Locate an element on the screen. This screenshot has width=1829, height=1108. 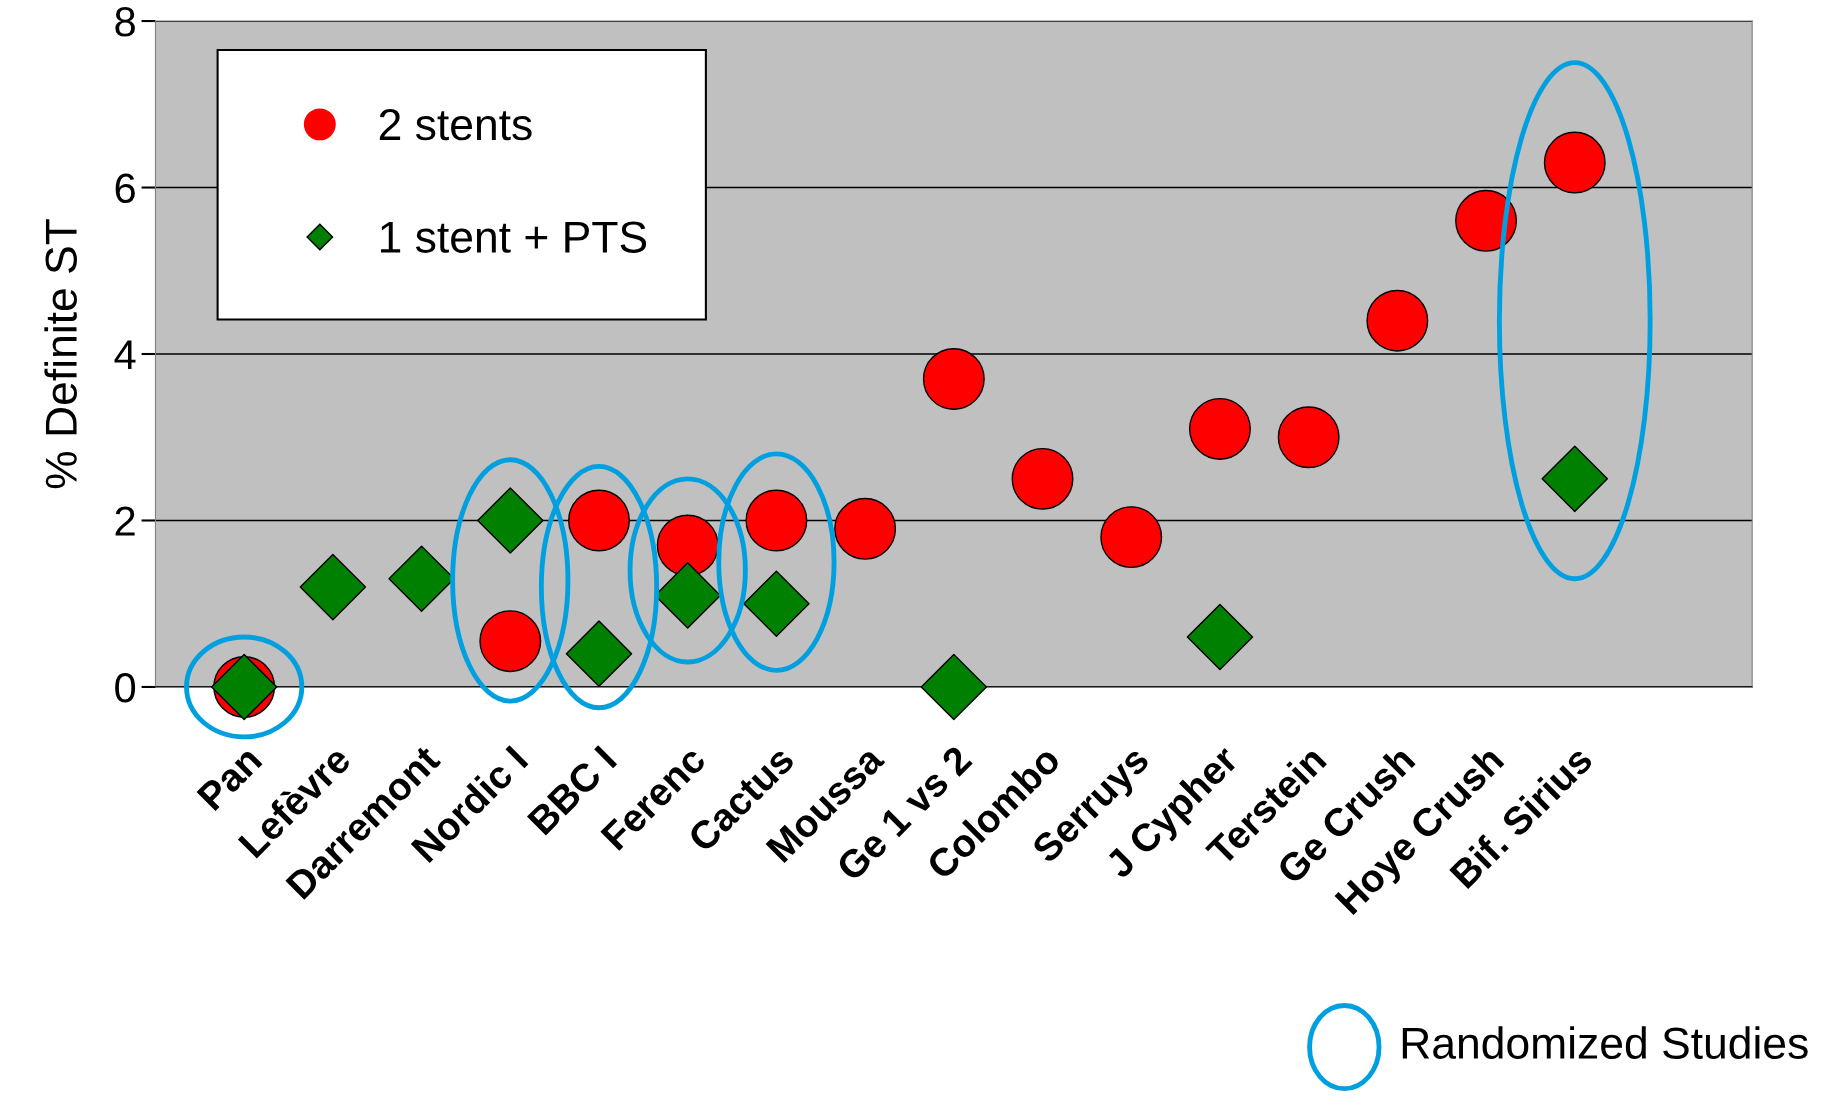
y-tick-label: 2 is located at coordinates (125, 521).